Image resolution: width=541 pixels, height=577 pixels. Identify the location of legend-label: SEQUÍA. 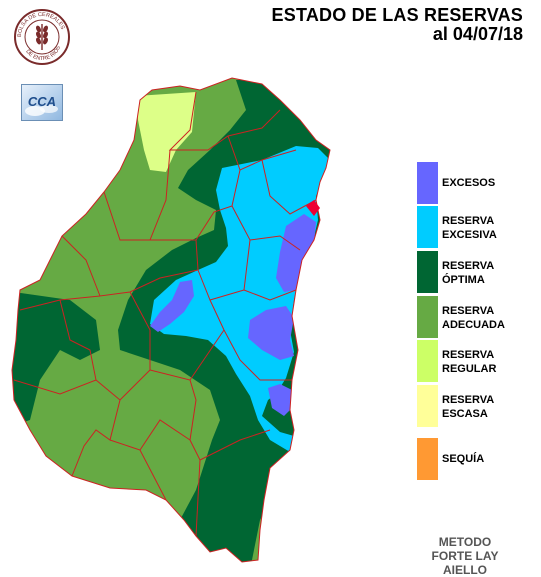
(463, 459).